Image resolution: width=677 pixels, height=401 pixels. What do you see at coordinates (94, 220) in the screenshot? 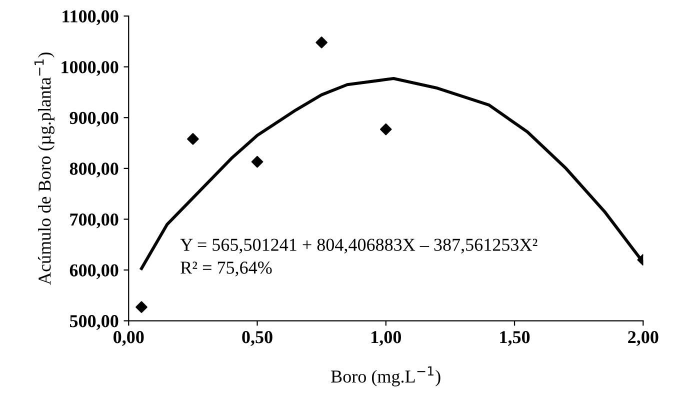
I see `y-tick-label: 700,00` at bounding box center [94, 220].